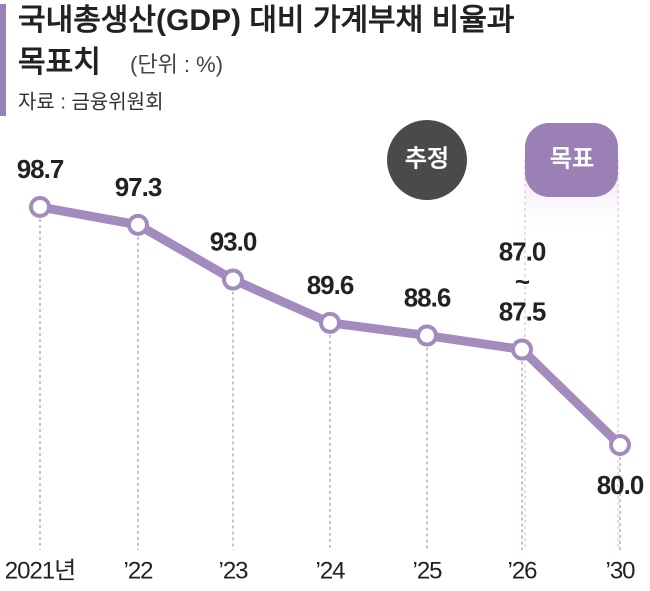 This screenshot has height=591, width=650. Describe the element at coordinates (138, 570) in the screenshot. I see `x-tick-label: ’22` at that location.